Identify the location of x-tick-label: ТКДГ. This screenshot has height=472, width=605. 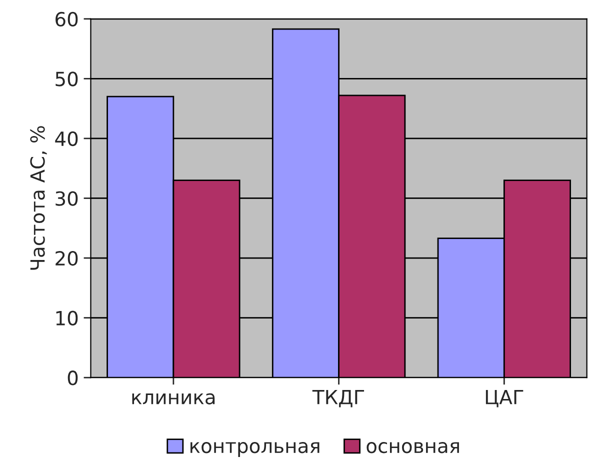
(338, 399).